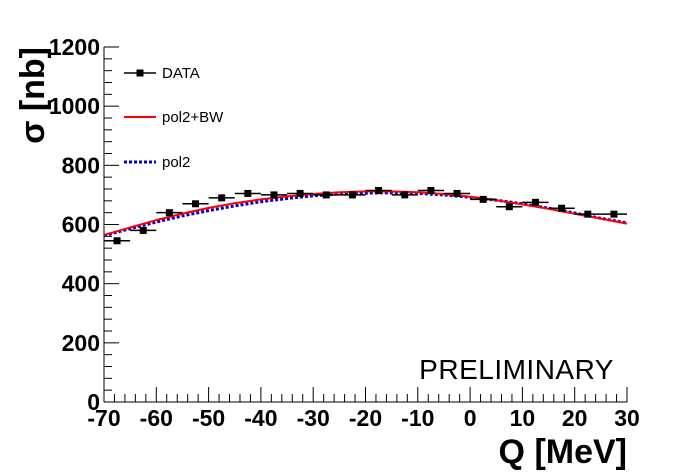 This screenshot has width=696, height=472. I want to click on pol2-bw-curve, so click(365, 213).